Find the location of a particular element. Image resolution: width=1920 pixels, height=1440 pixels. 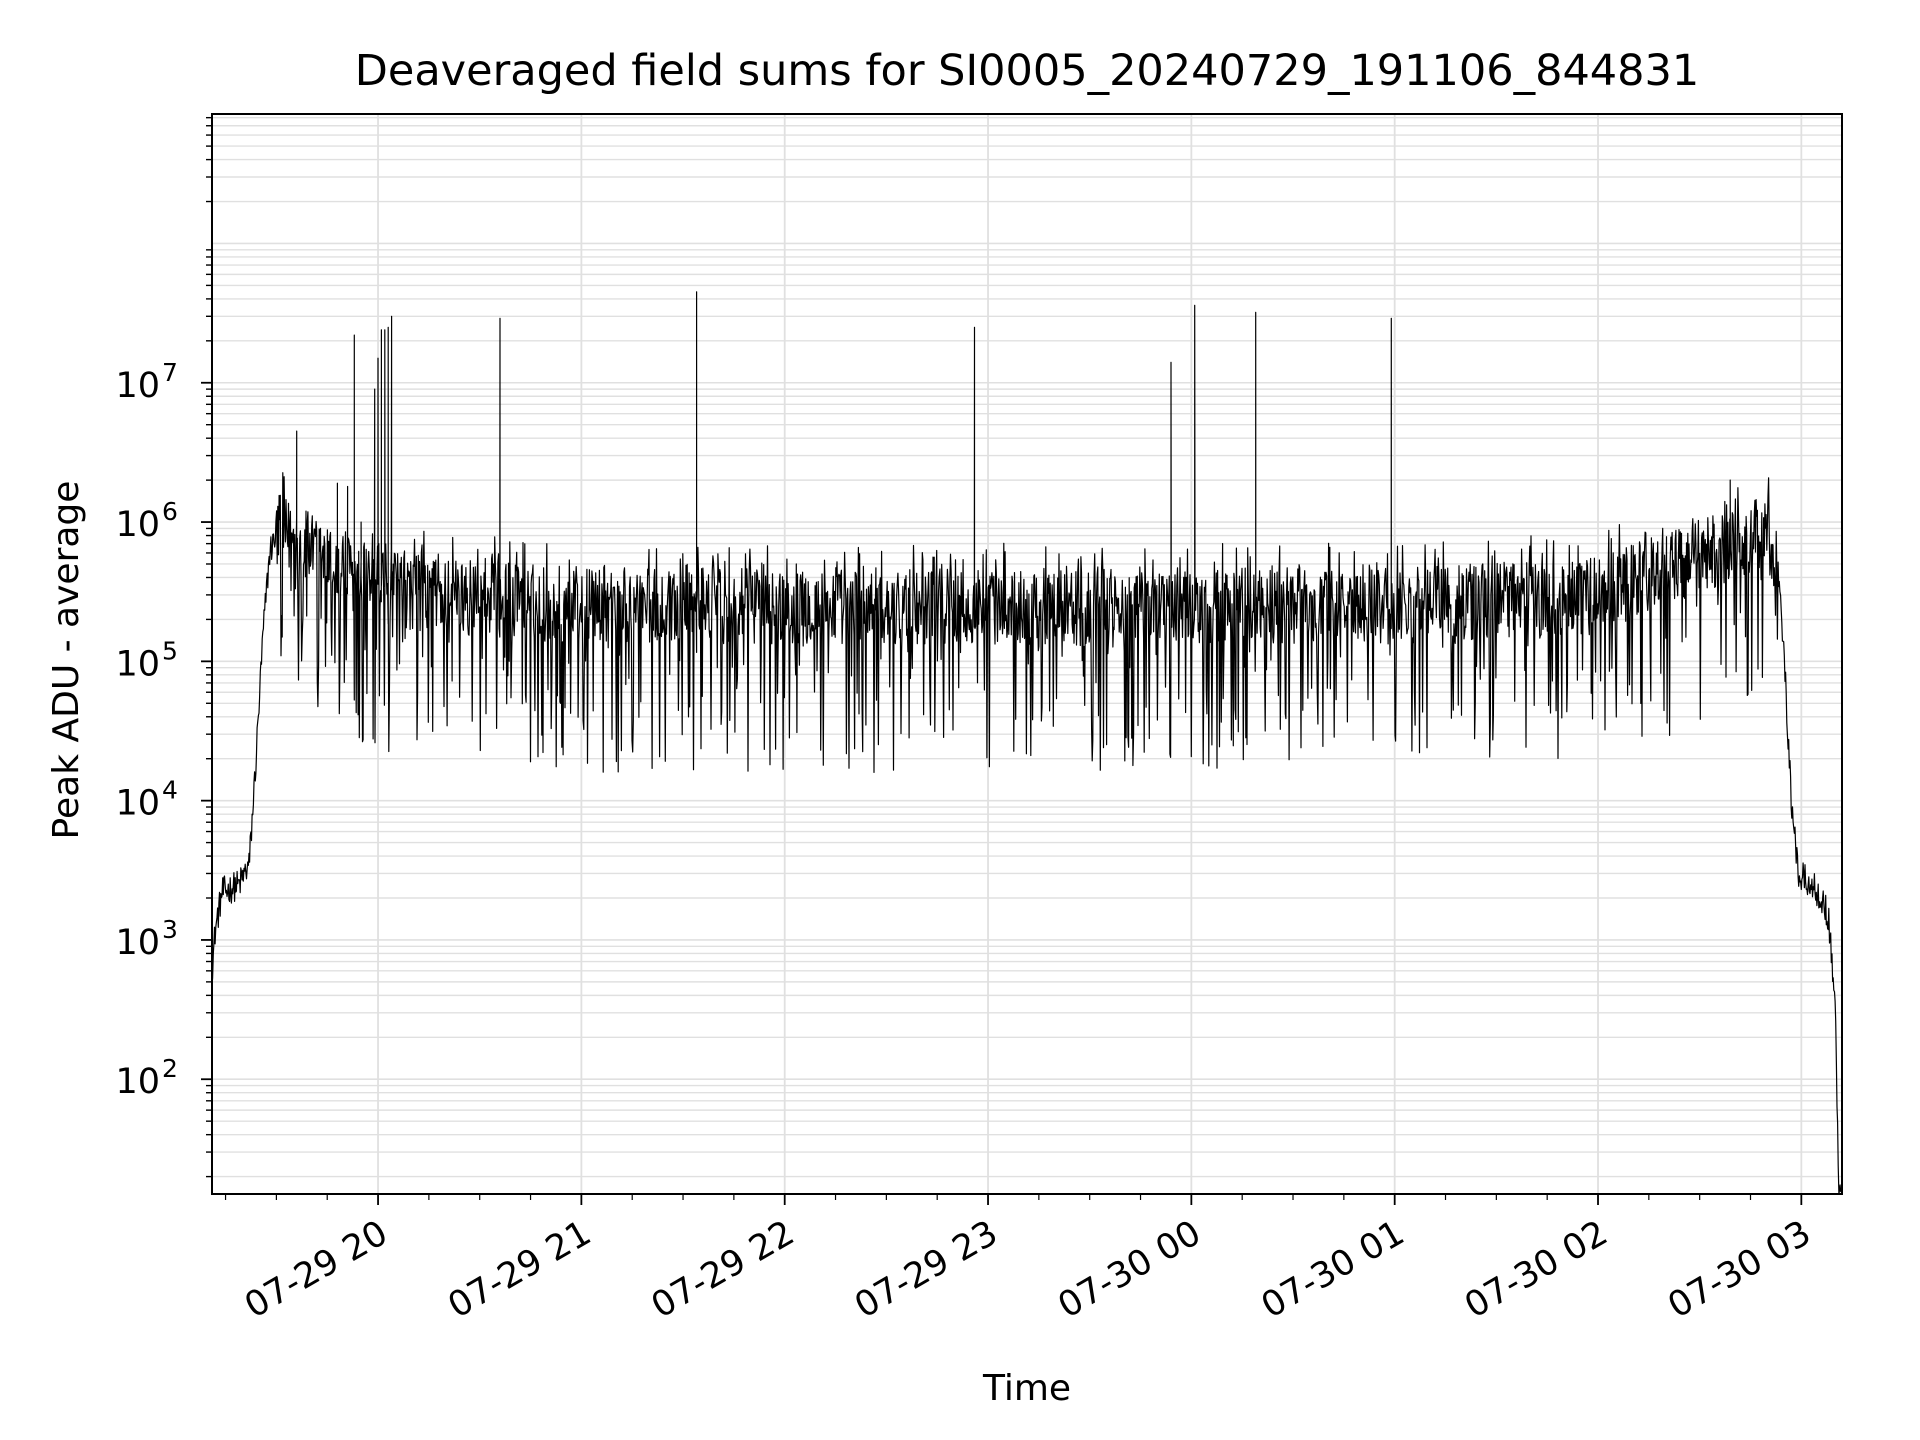

y-tick-exponent: 3 is located at coordinates (170, 929).